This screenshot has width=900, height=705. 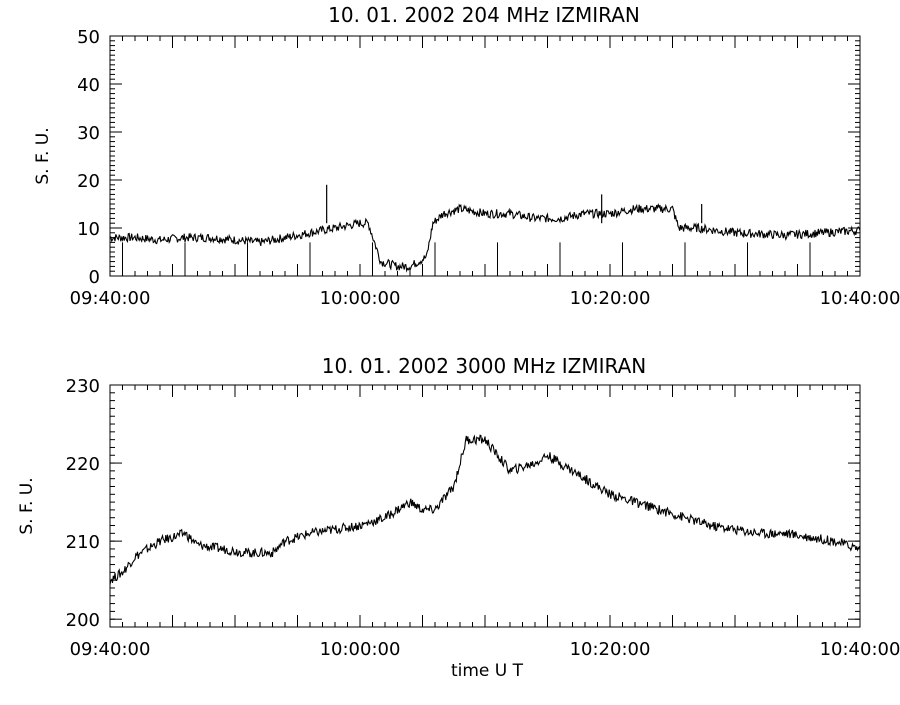 What do you see at coordinates (484, 366) in the screenshot?
I see `chart-title: 10. 01. 2002 3000 MHz IZMIRAN` at bounding box center [484, 366].